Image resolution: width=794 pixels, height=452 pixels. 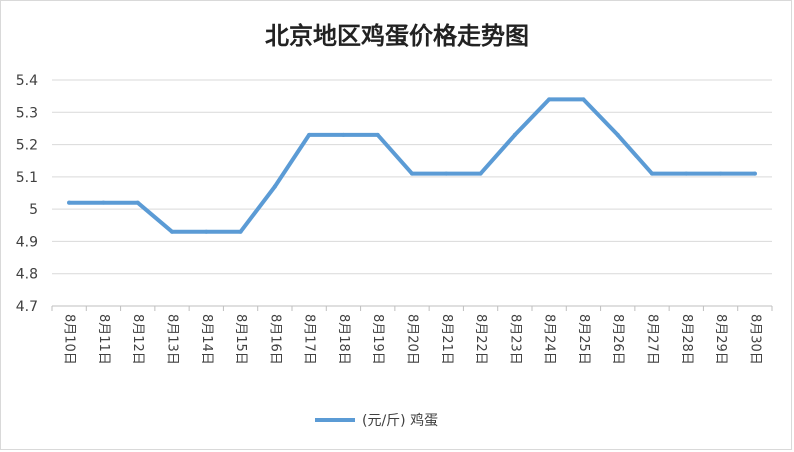 What do you see at coordinates (33, 210) in the screenshot?
I see `y-tick-label: 5` at bounding box center [33, 210].